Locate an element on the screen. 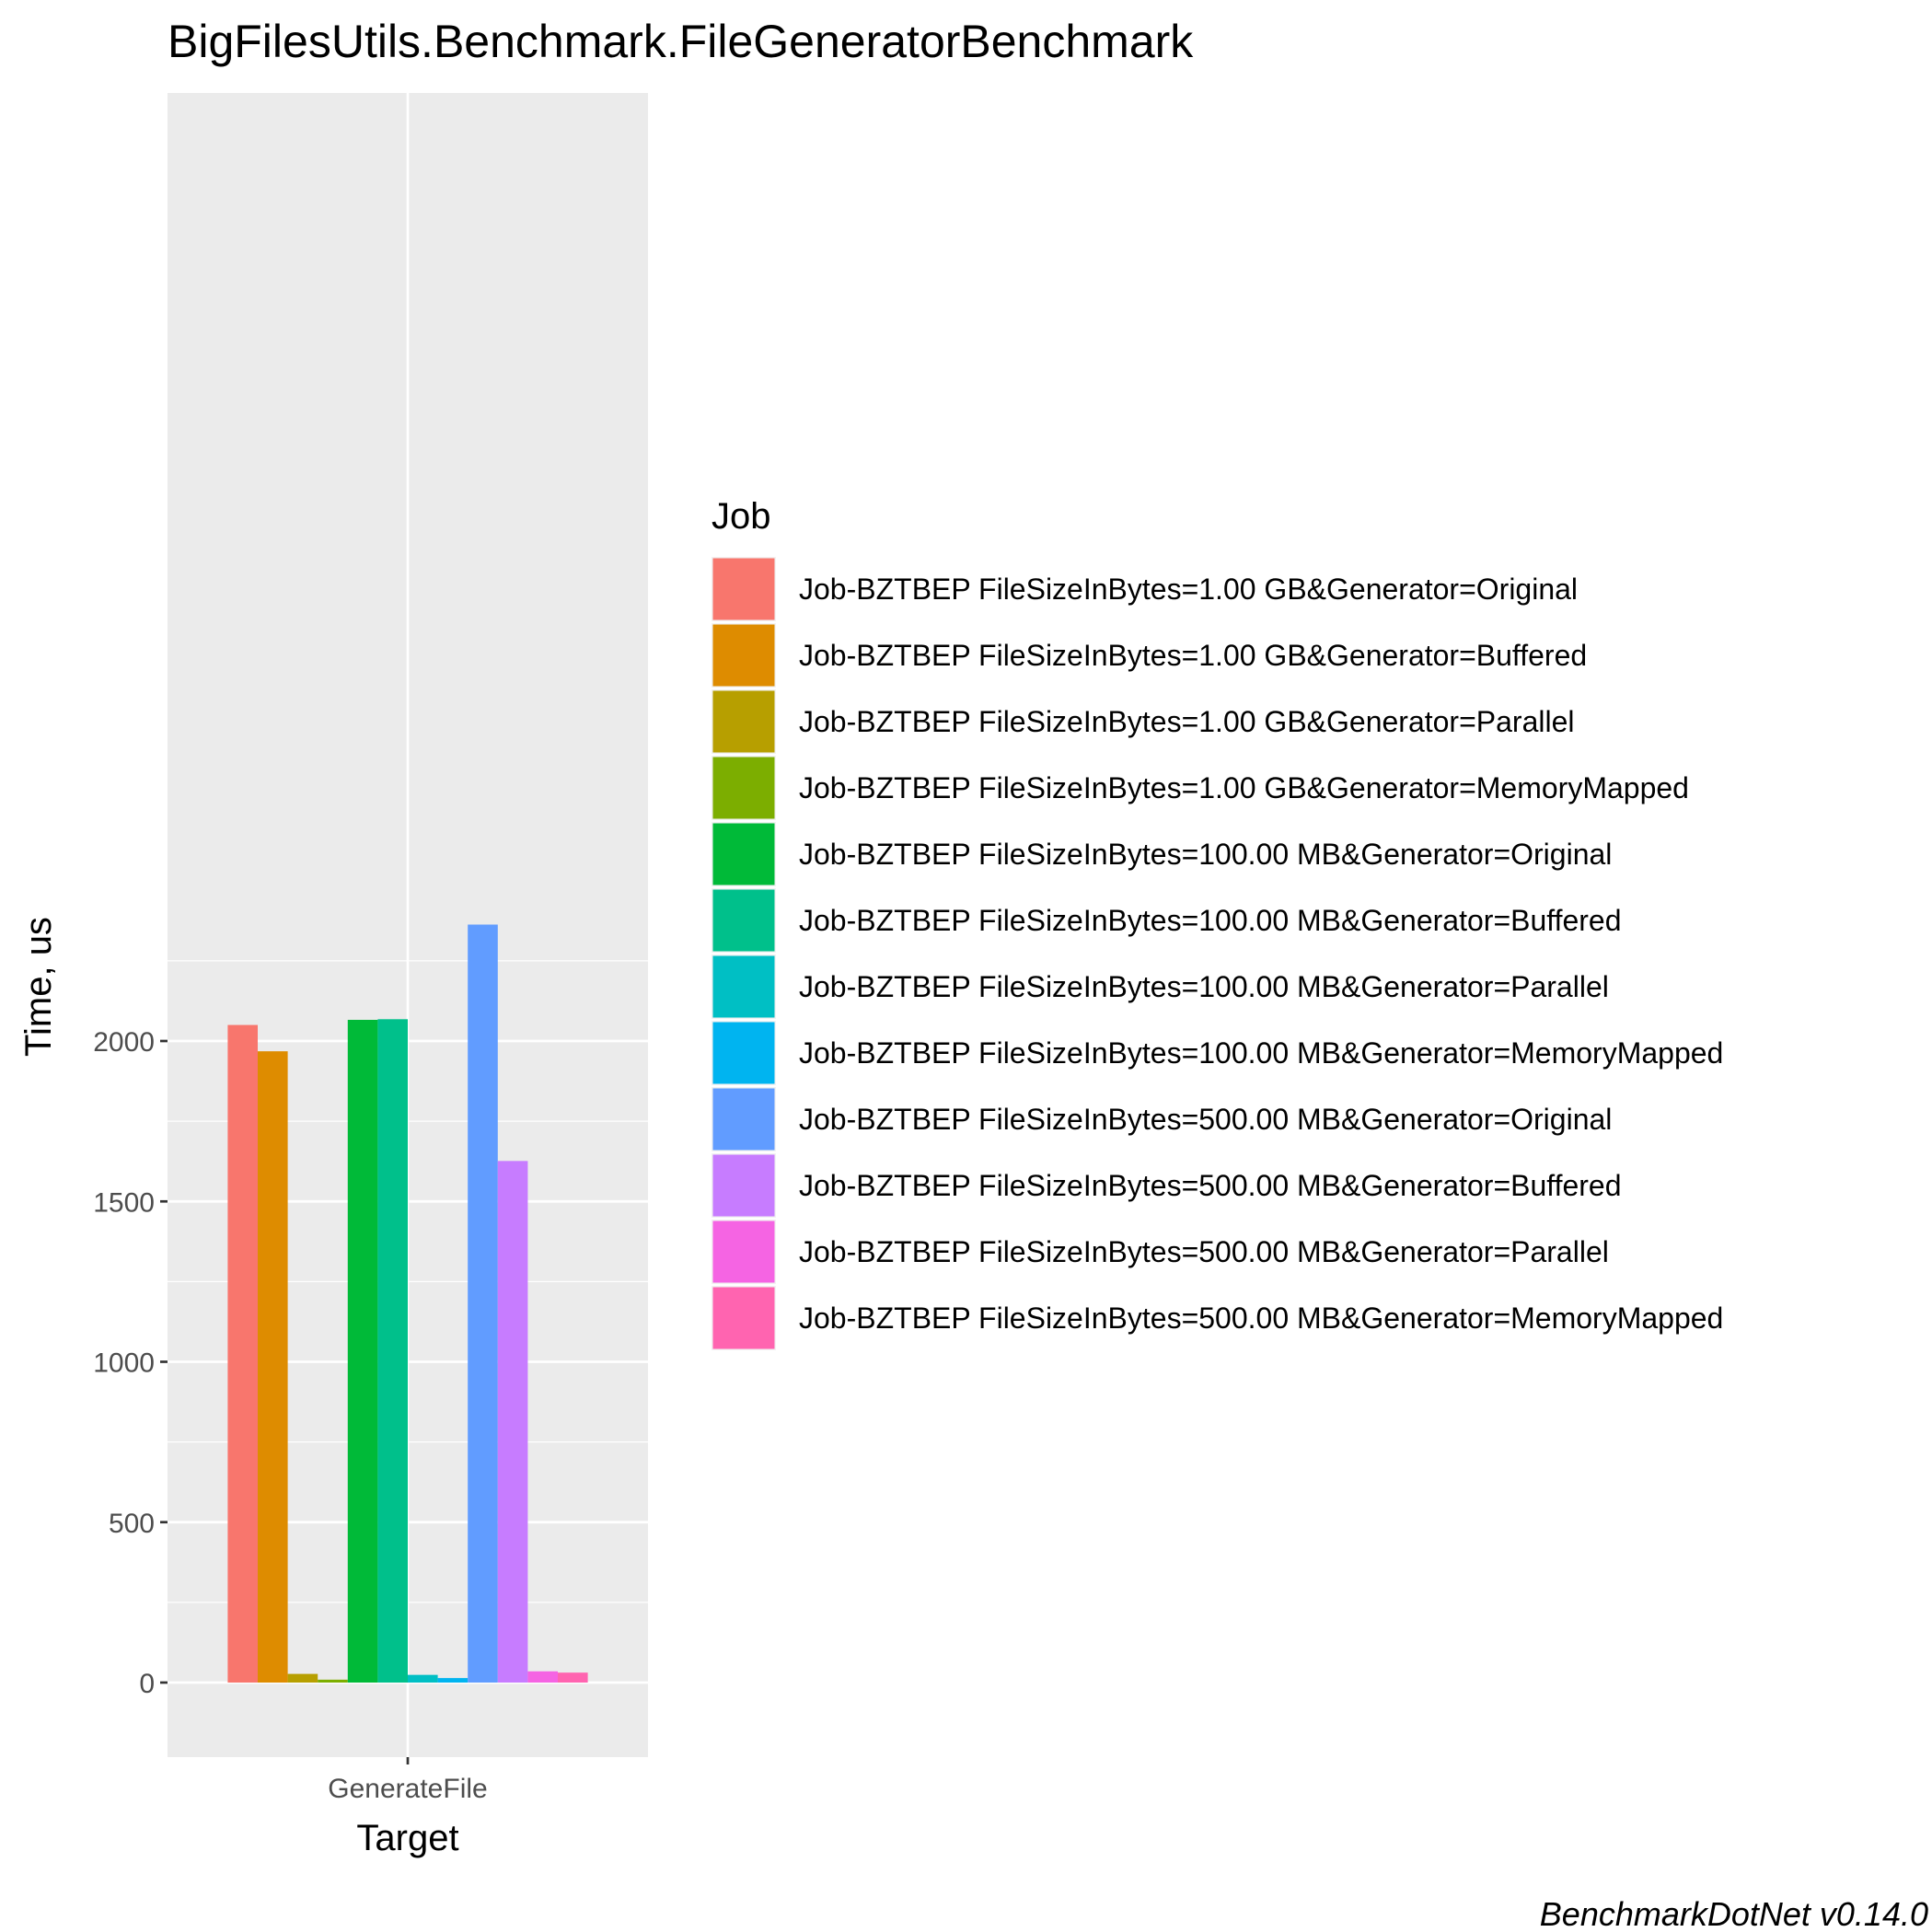 The width and height of the screenshot is (1932, 1932). y-axis-title: Time, us is located at coordinates (38, 987).